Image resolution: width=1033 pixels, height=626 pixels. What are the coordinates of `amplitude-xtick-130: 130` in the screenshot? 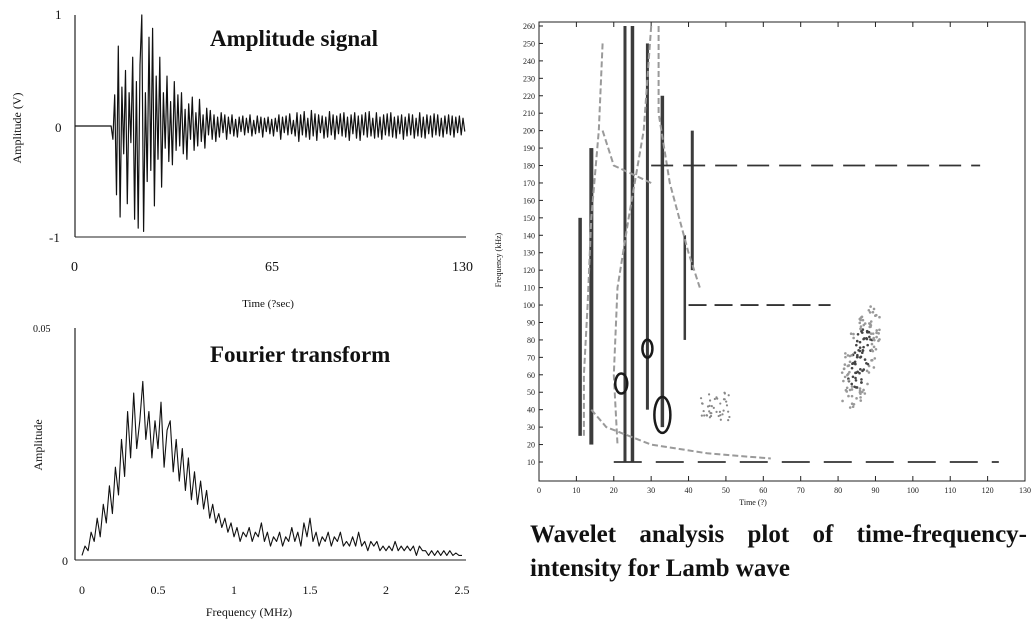 It's located at (462, 267).